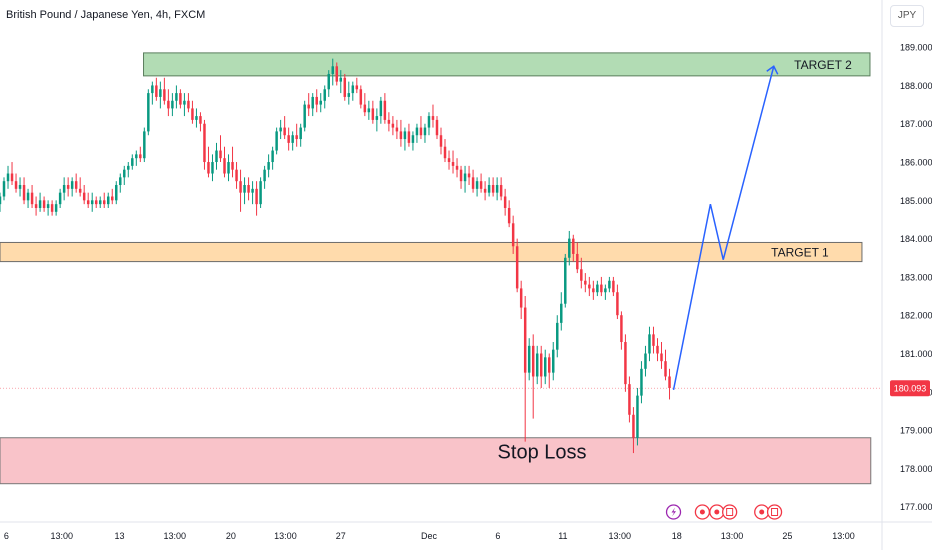 The image size is (932, 550). Describe the element at coordinates (916, 431) in the screenshot. I see `y-tick-label: 179.000` at that location.